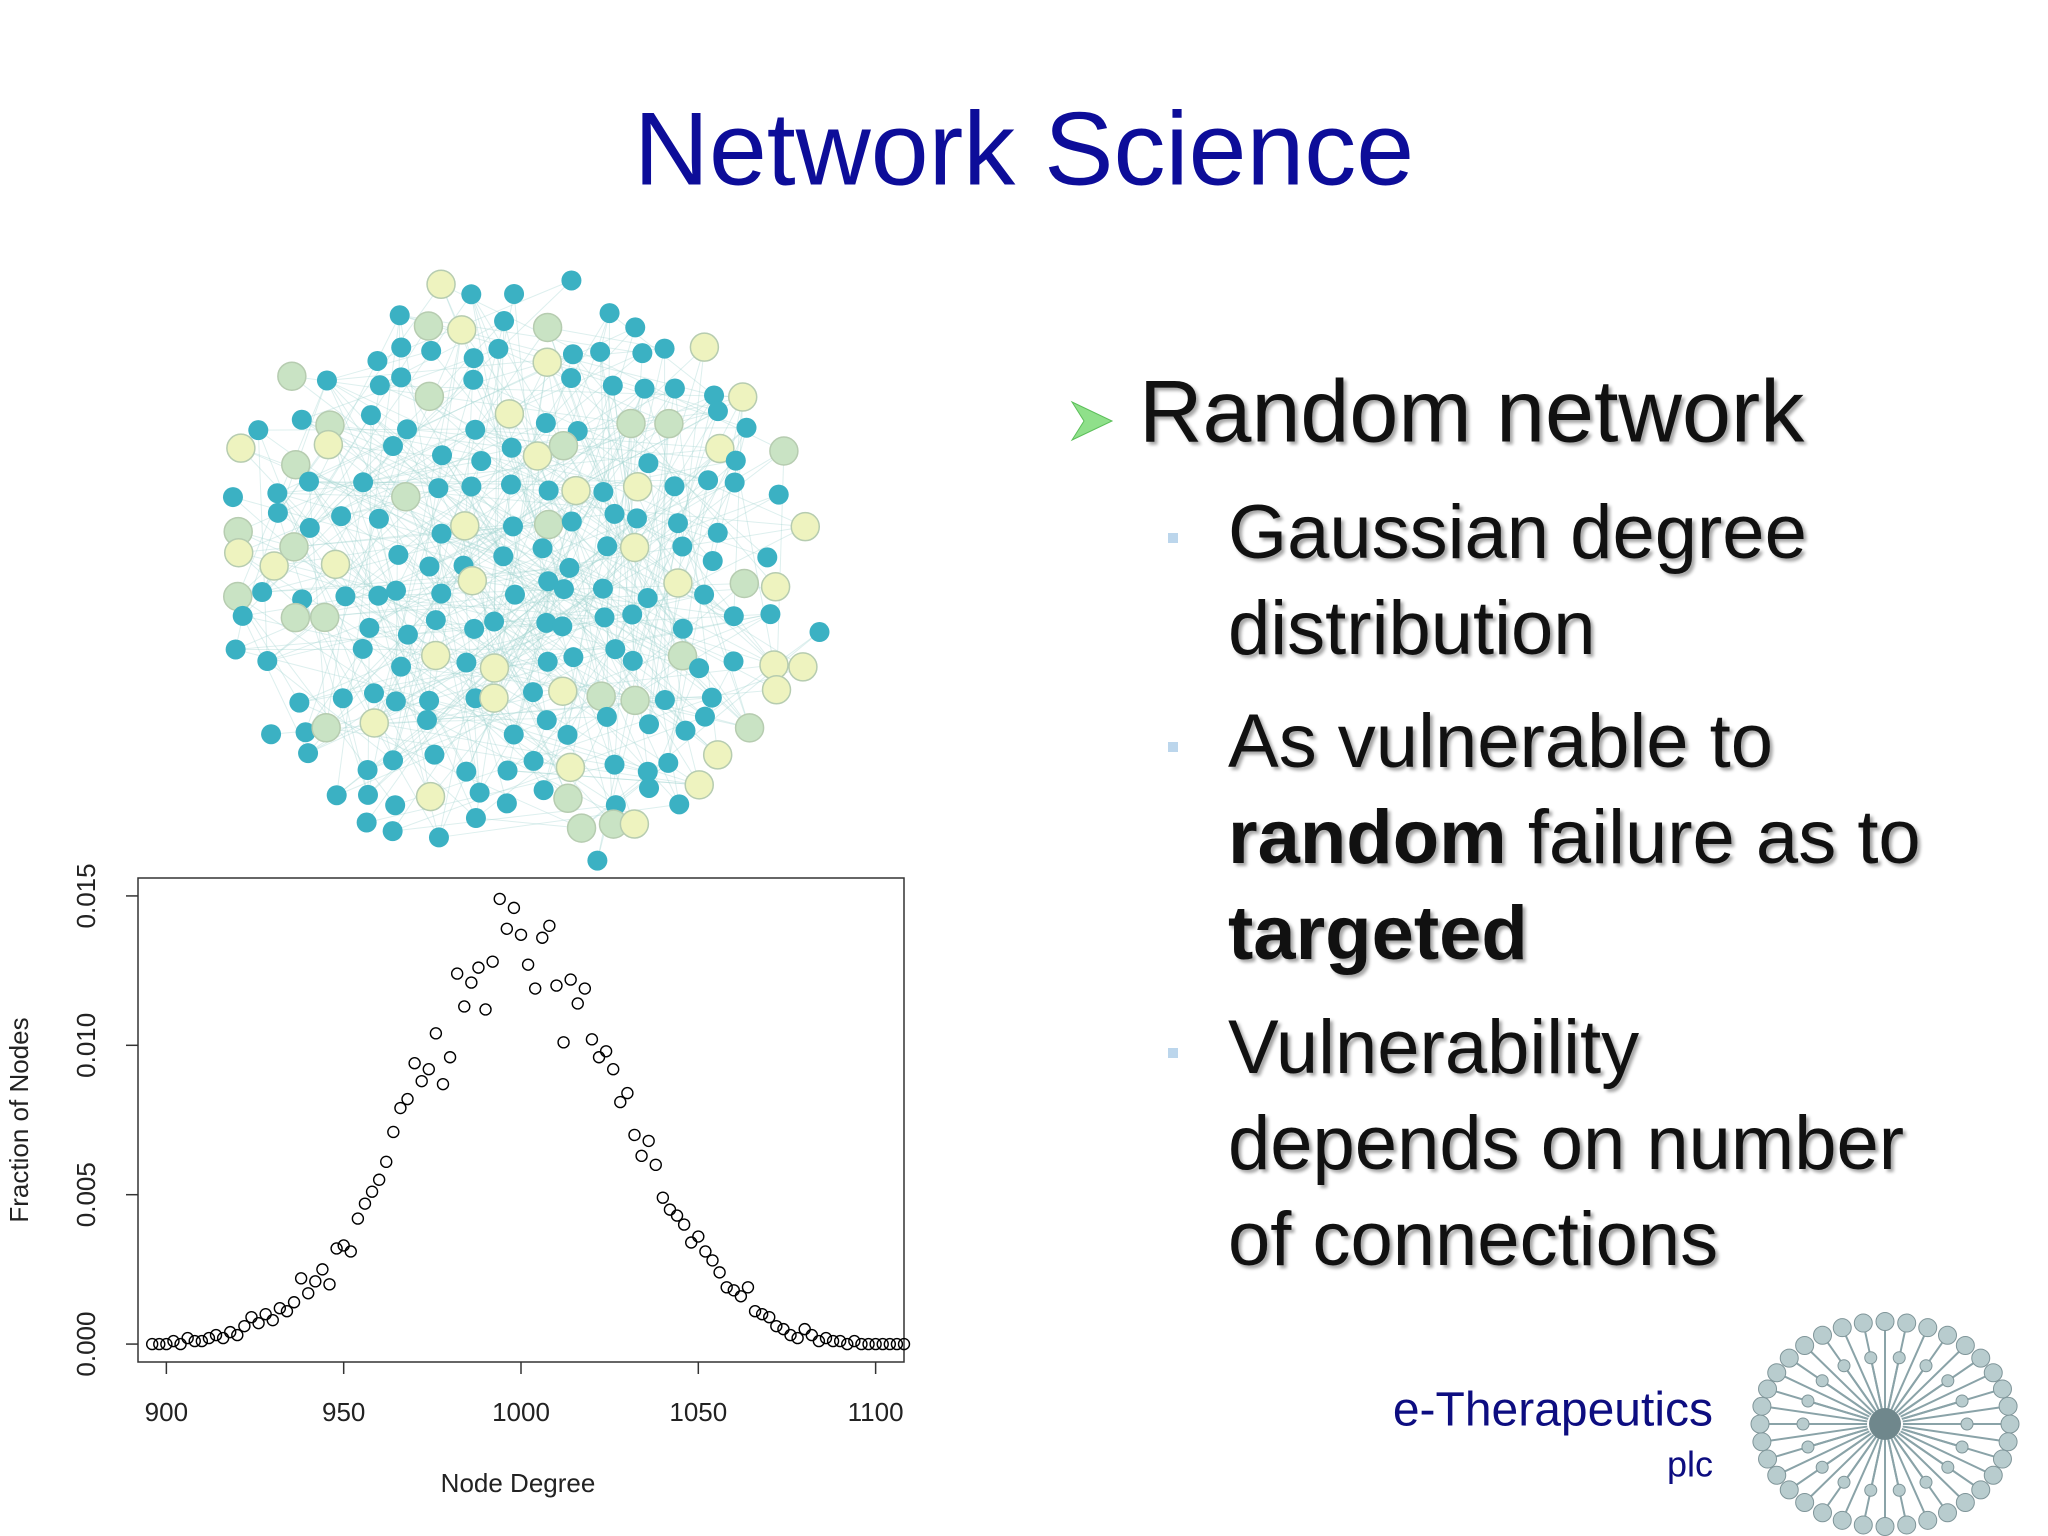 This screenshot has height=1536, width=2048. Describe the element at coordinates (1500, 741) in the screenshot. I see `text-run: As vulnerable to` at that location.